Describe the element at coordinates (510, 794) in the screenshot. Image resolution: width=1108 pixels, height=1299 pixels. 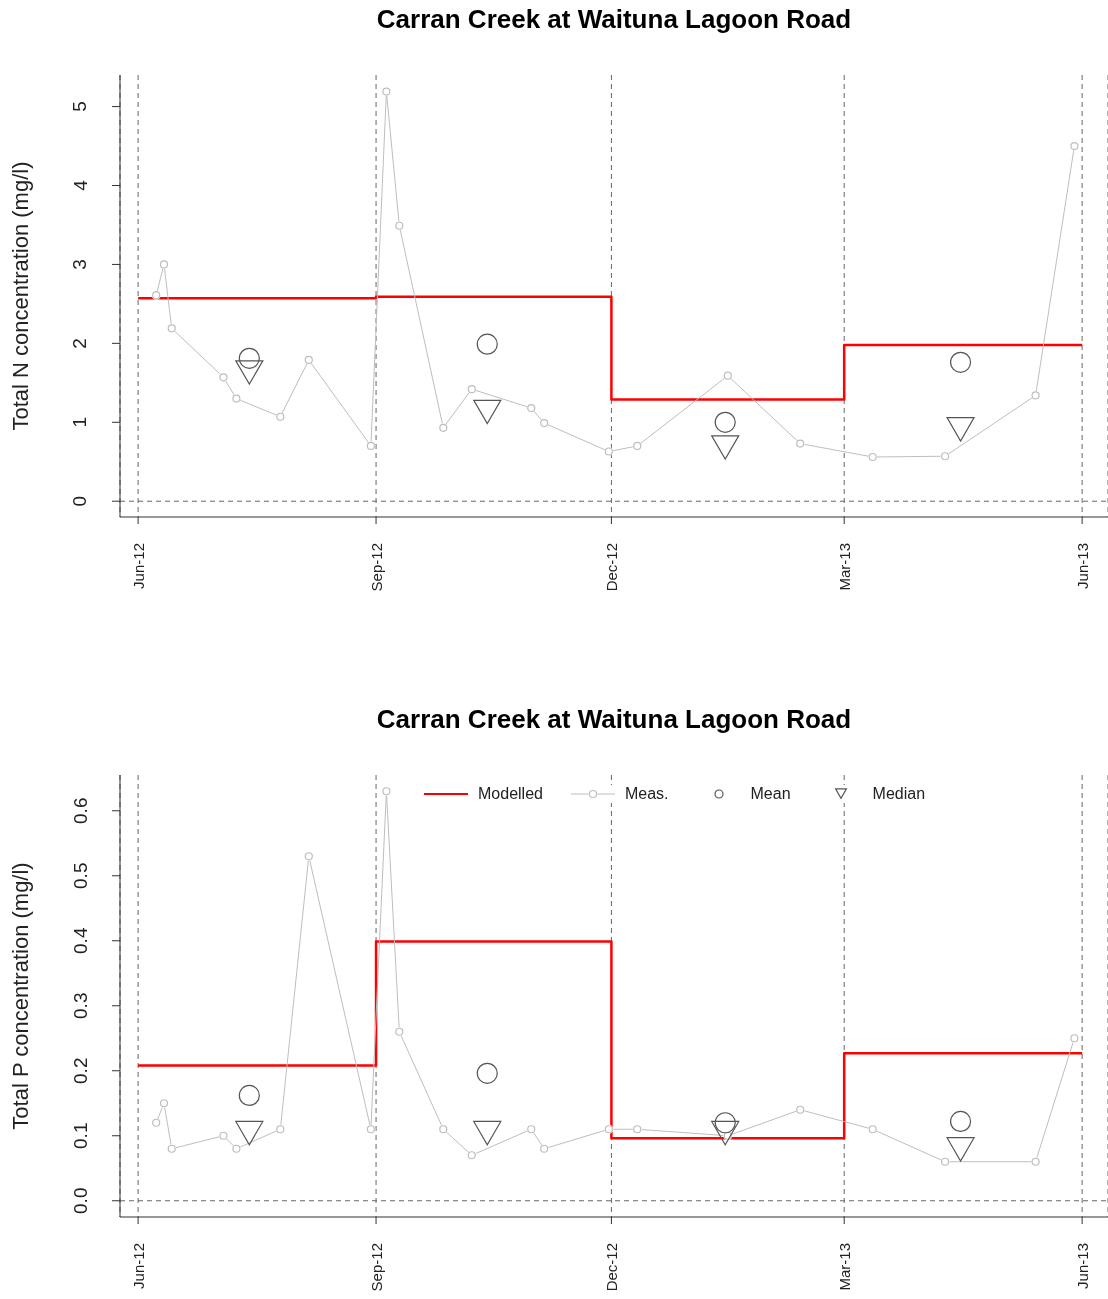
I see `legend-label: Modelled` at that location.